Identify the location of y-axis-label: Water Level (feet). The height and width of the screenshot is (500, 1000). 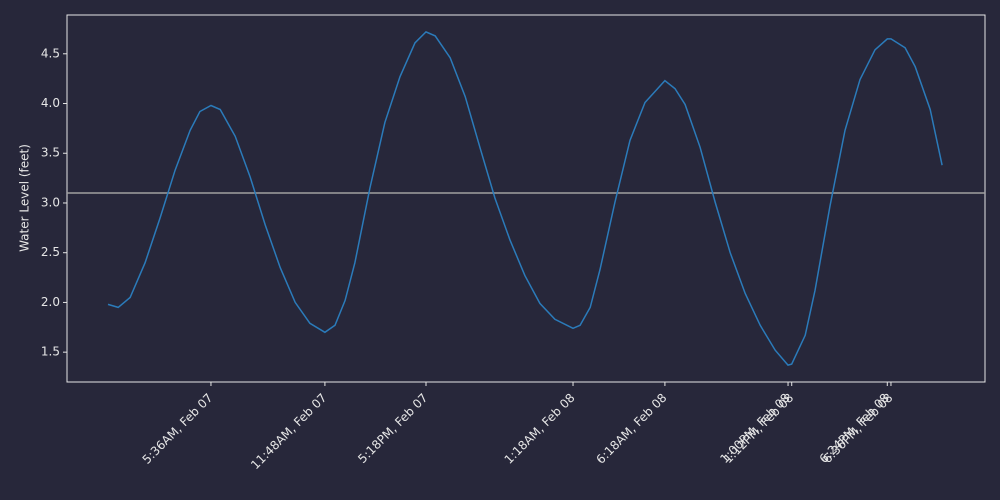
(25, 198).